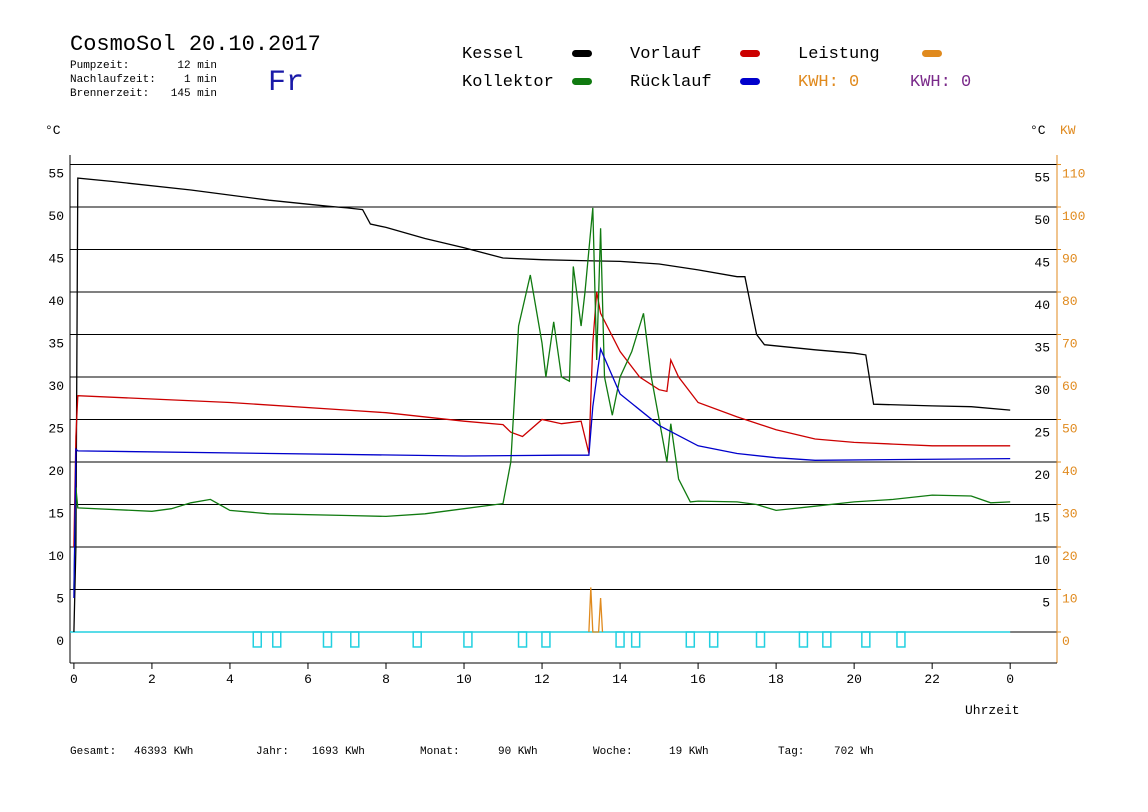 This screenshot has width=1148, height=812. What do you see at coordinates (194, 94) in the screenshot?
I see `info-value: 145 min` at bounding box center [194, 94].